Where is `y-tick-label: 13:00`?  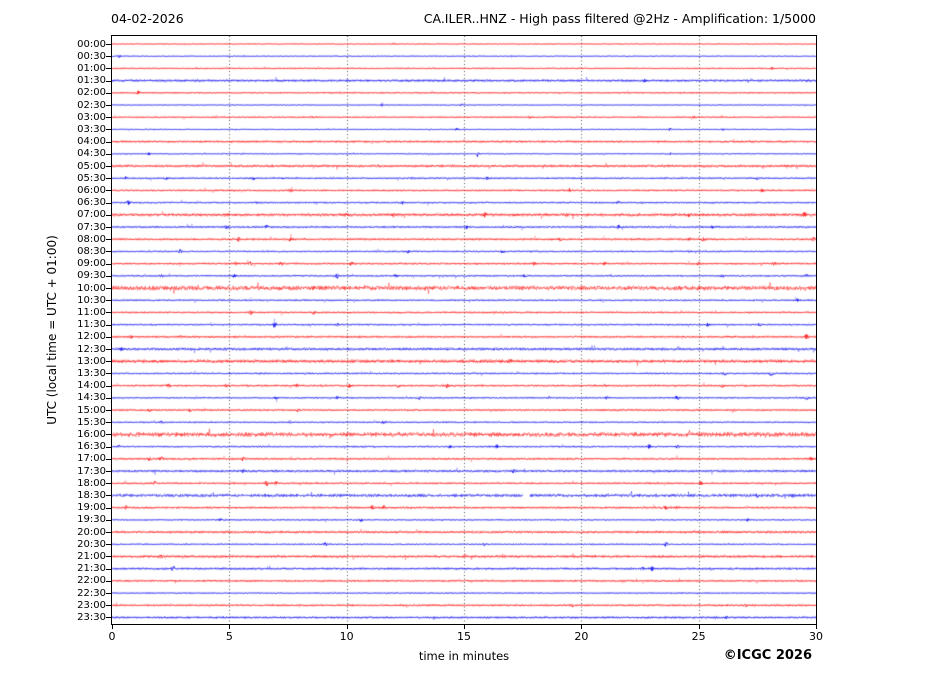 y-tick-label: 13:00 is located at coordinates (91, 361).